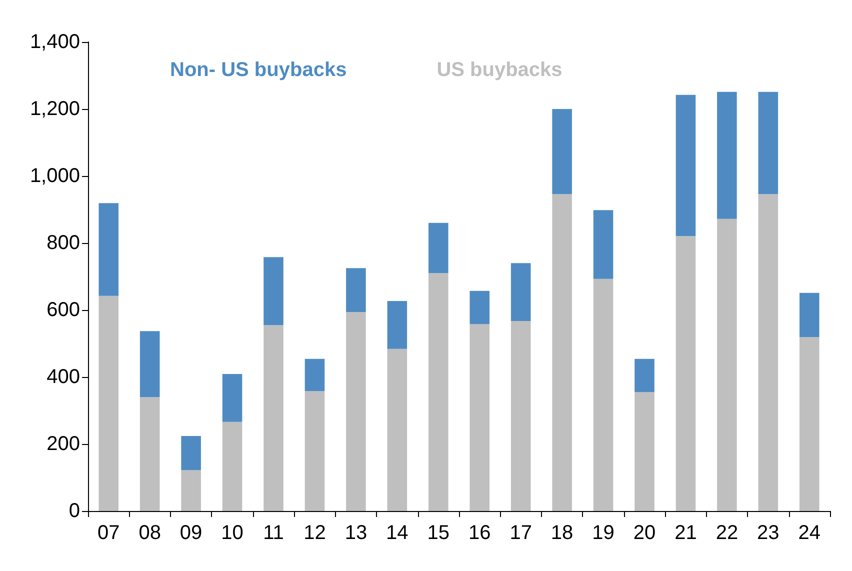  What do you see at coordinates (55, 42) in the screenshot?
I see `y-tick-label: 1,400` at bounding box center [55, 42].